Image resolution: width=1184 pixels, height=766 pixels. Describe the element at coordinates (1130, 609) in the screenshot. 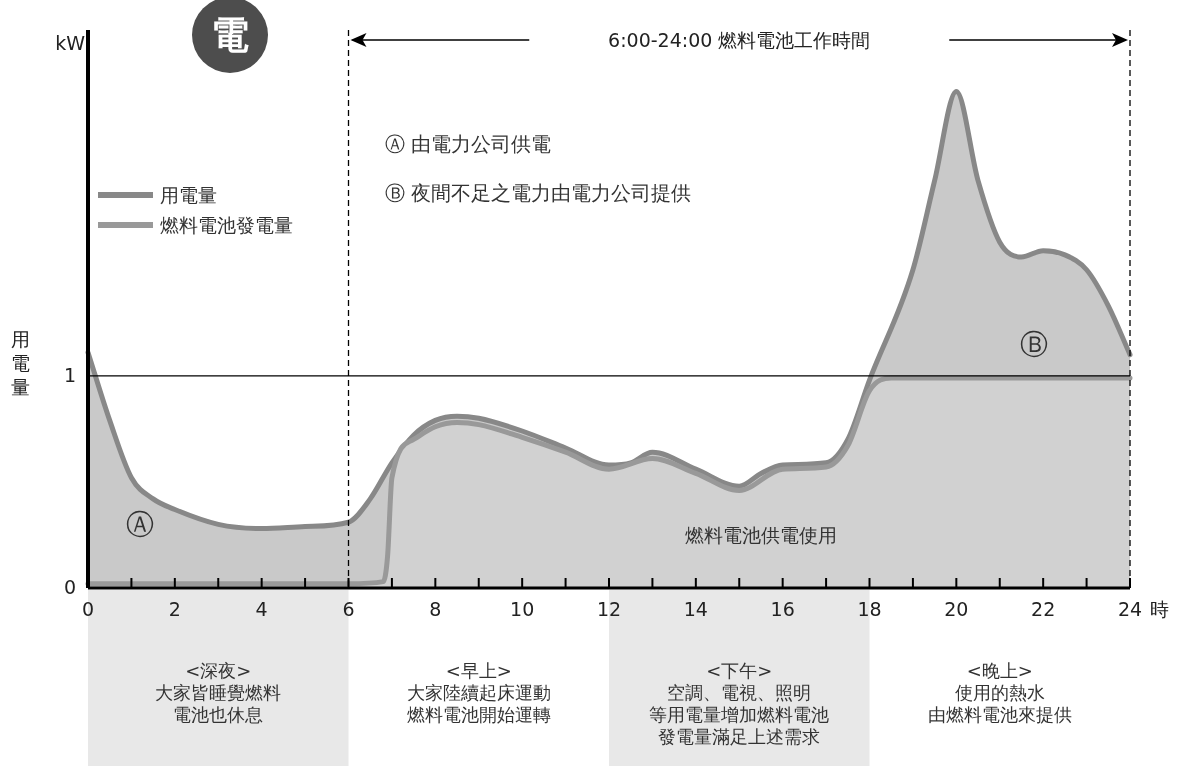

I see `x-tick-label: 24` at that location.